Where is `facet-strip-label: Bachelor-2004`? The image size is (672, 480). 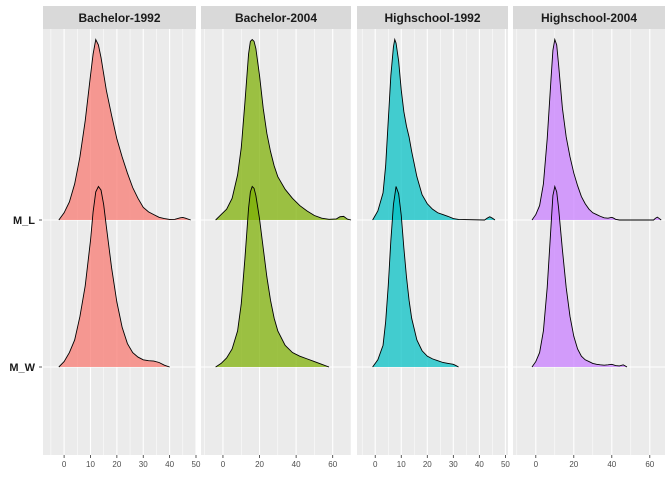
facet-strip-label: Bachelor-2004 is located at coordinates (276, 18).